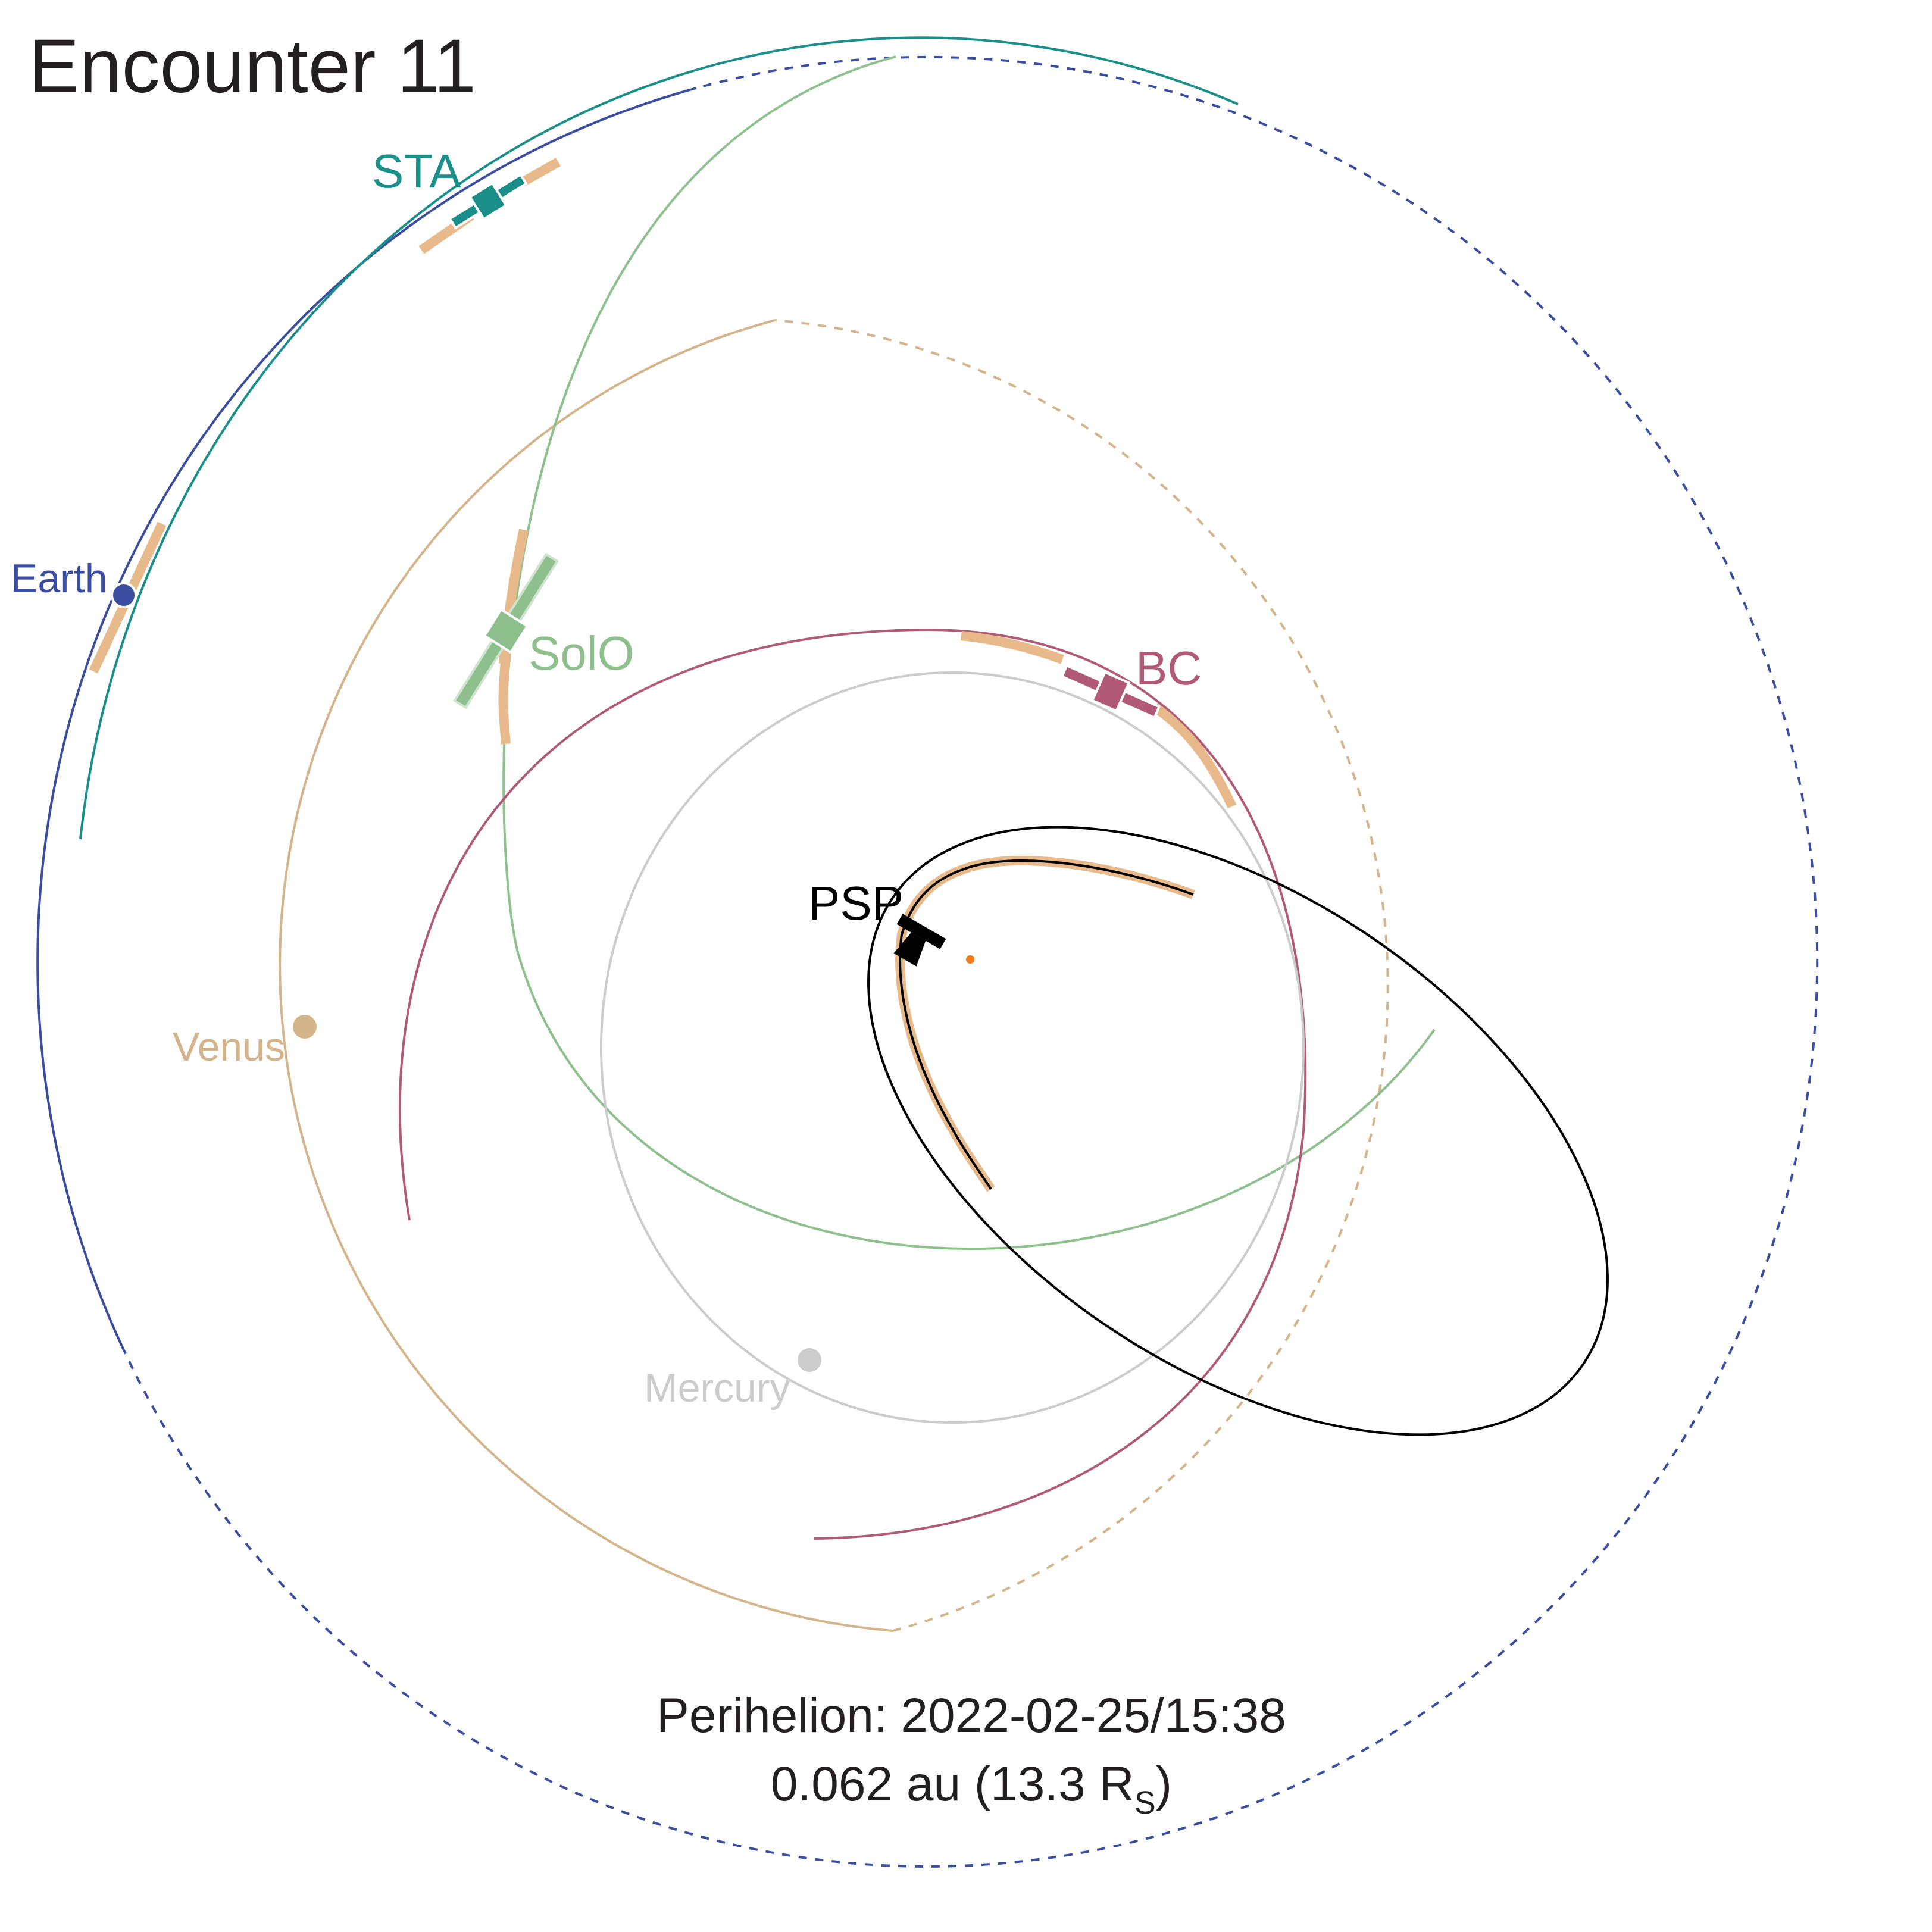  Describe the element at coordinates (970, 959) in the screenshot. I see `sun-dot` at that location.